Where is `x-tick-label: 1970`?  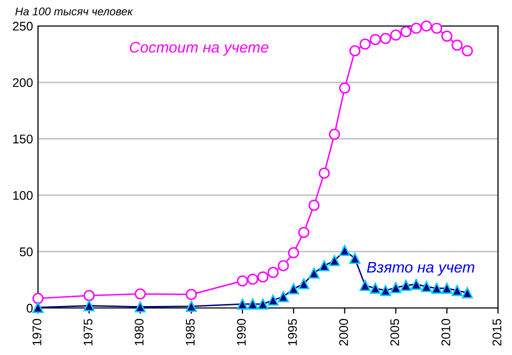 x-tick-label: 1970 is located at coordinates (37, 332).